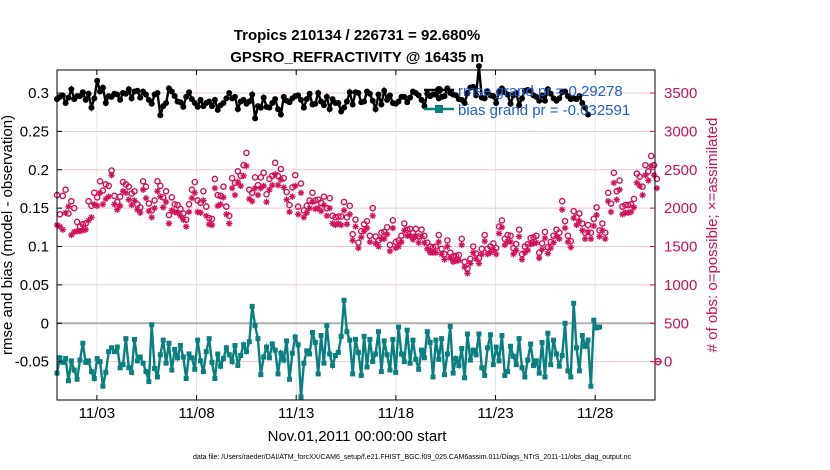  What do you see at coordinates (357, 35) in the screenshot?
I see `chart-title: Tropics 210134 / 226731 = 92.680%` at bounding box center [357, 35].